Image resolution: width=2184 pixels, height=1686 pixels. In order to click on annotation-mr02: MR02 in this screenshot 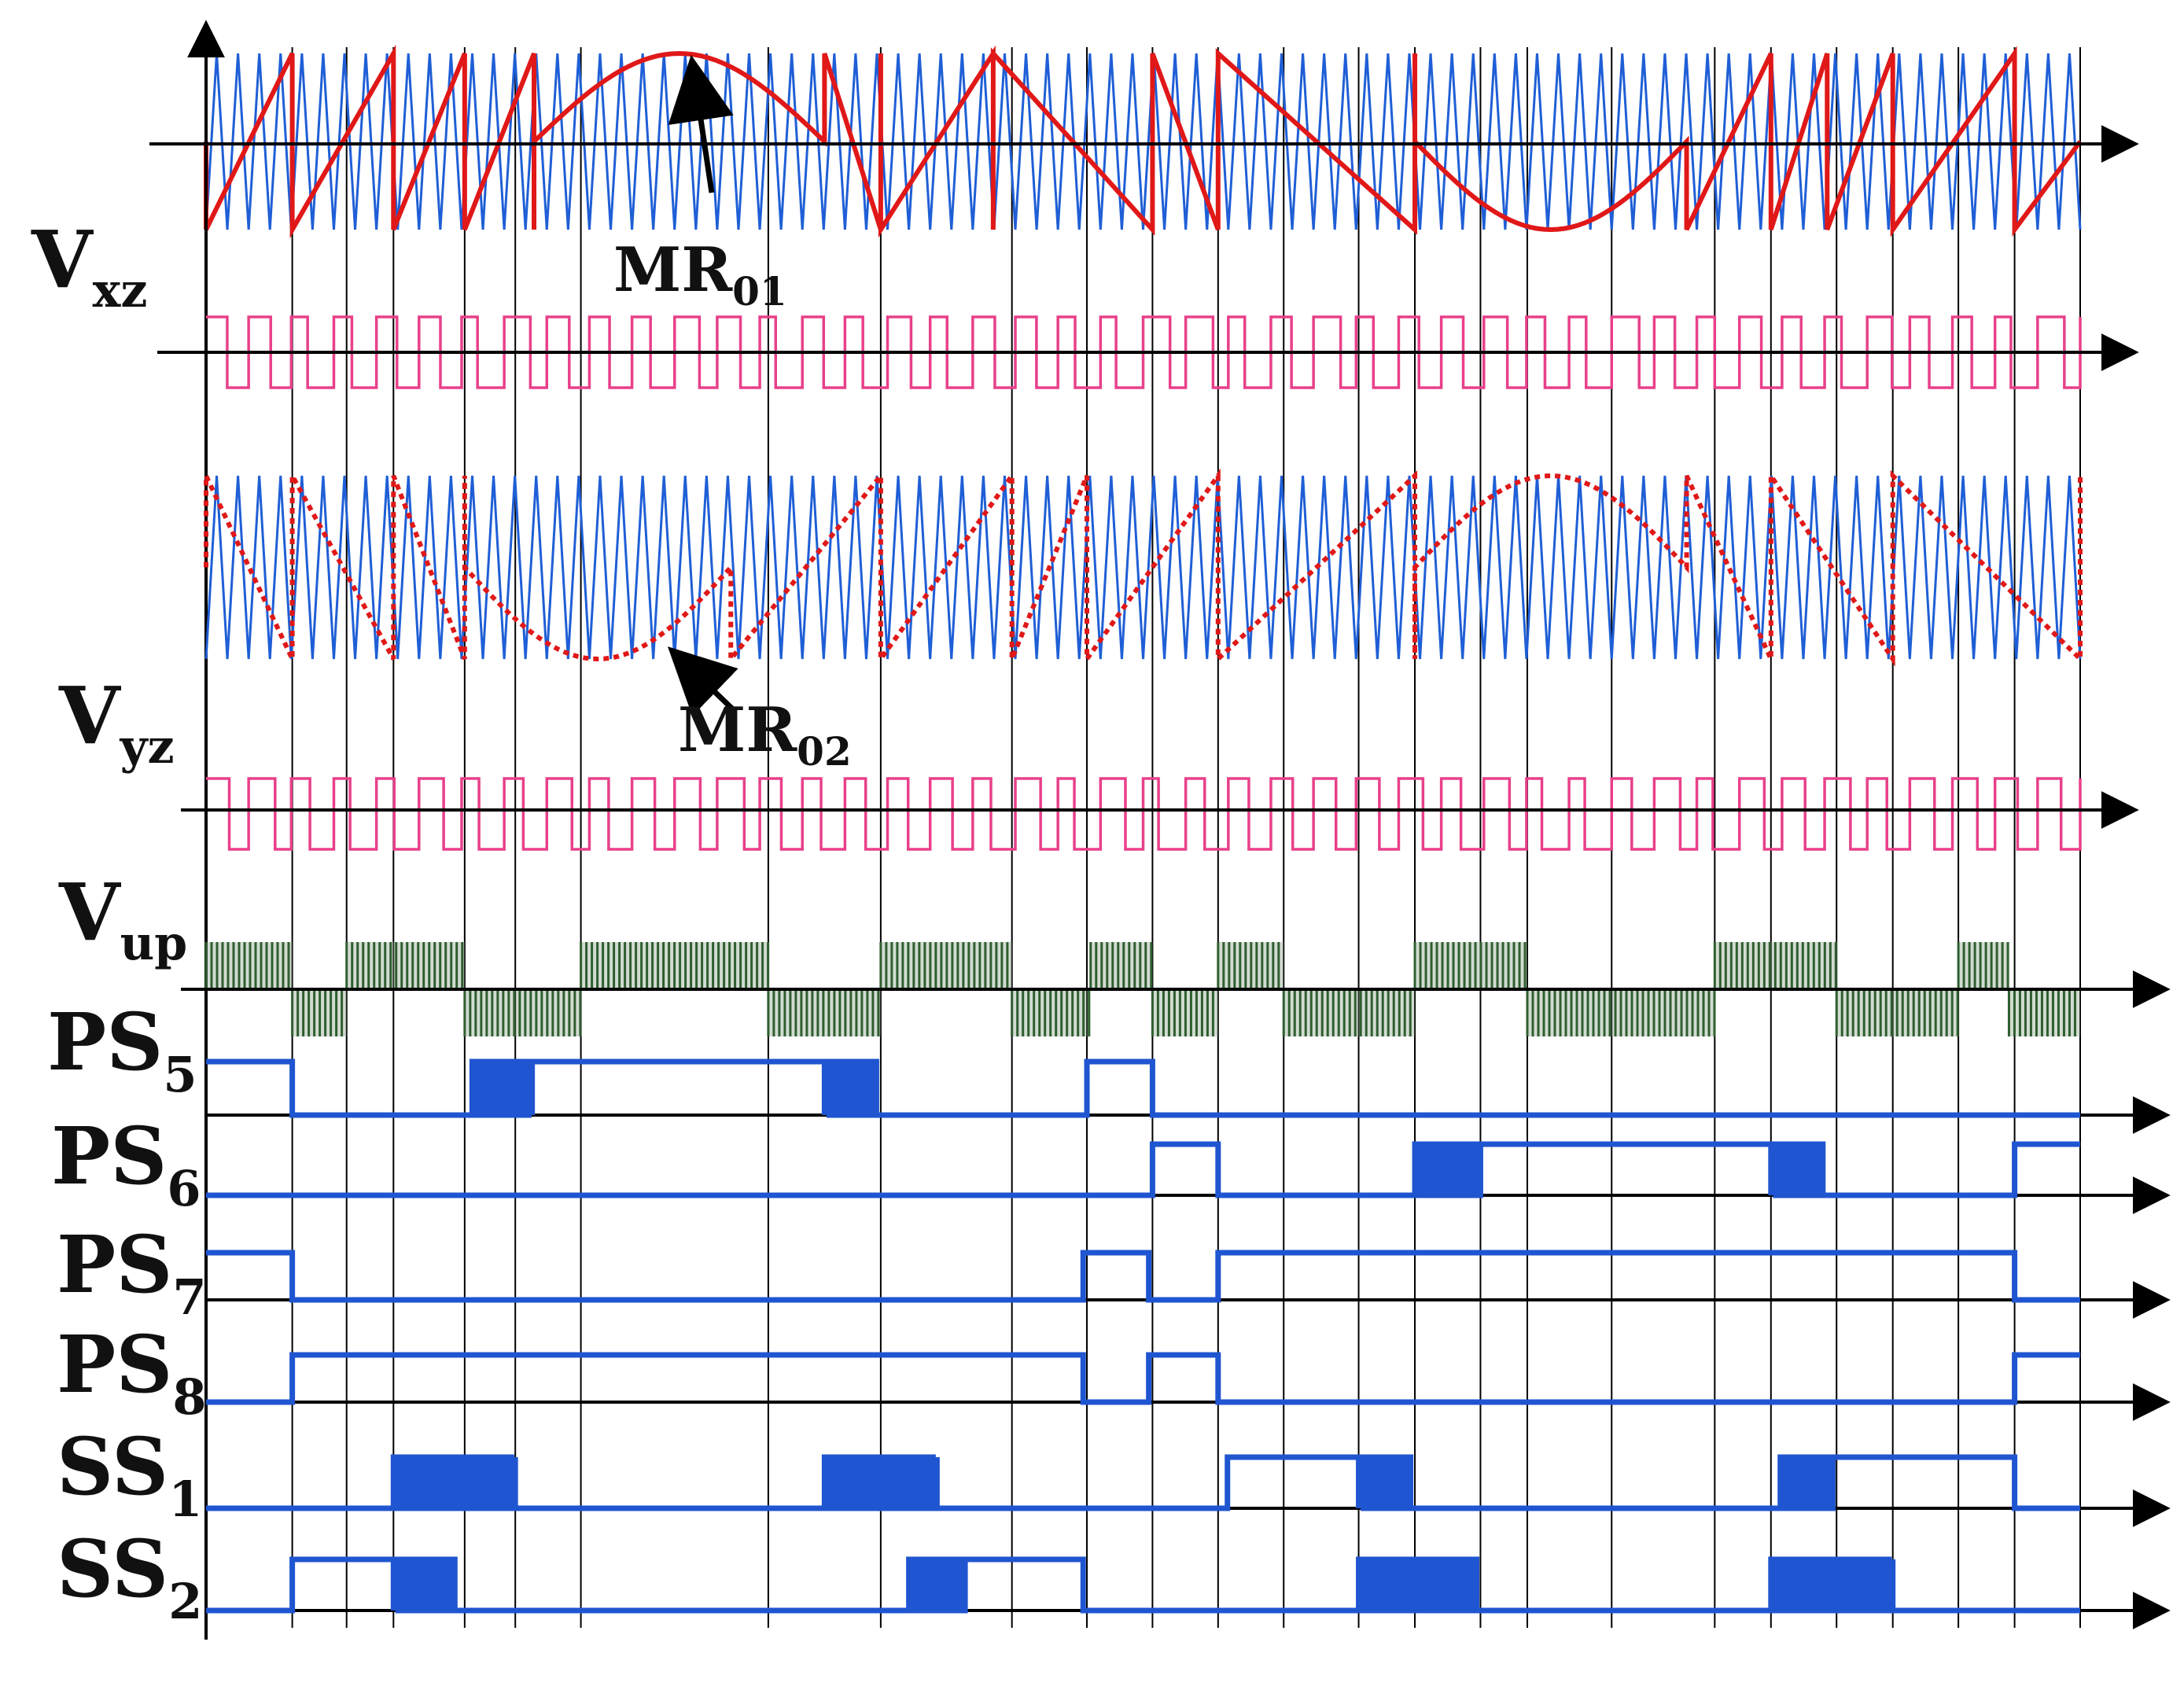, I will do `click(765, 734)`.